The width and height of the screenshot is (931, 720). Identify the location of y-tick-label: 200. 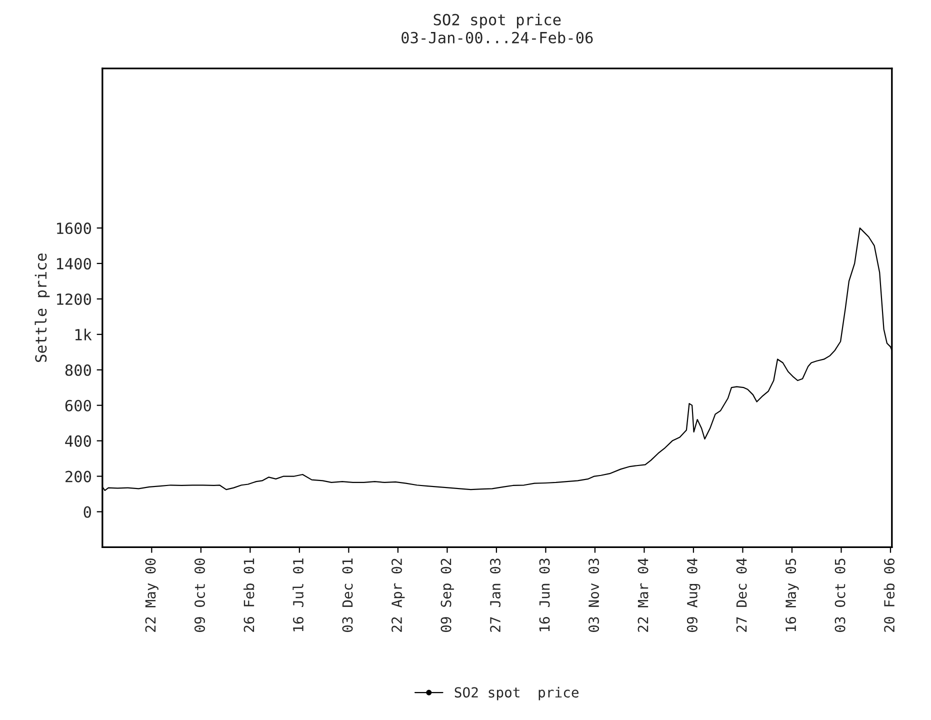
(79, 476).